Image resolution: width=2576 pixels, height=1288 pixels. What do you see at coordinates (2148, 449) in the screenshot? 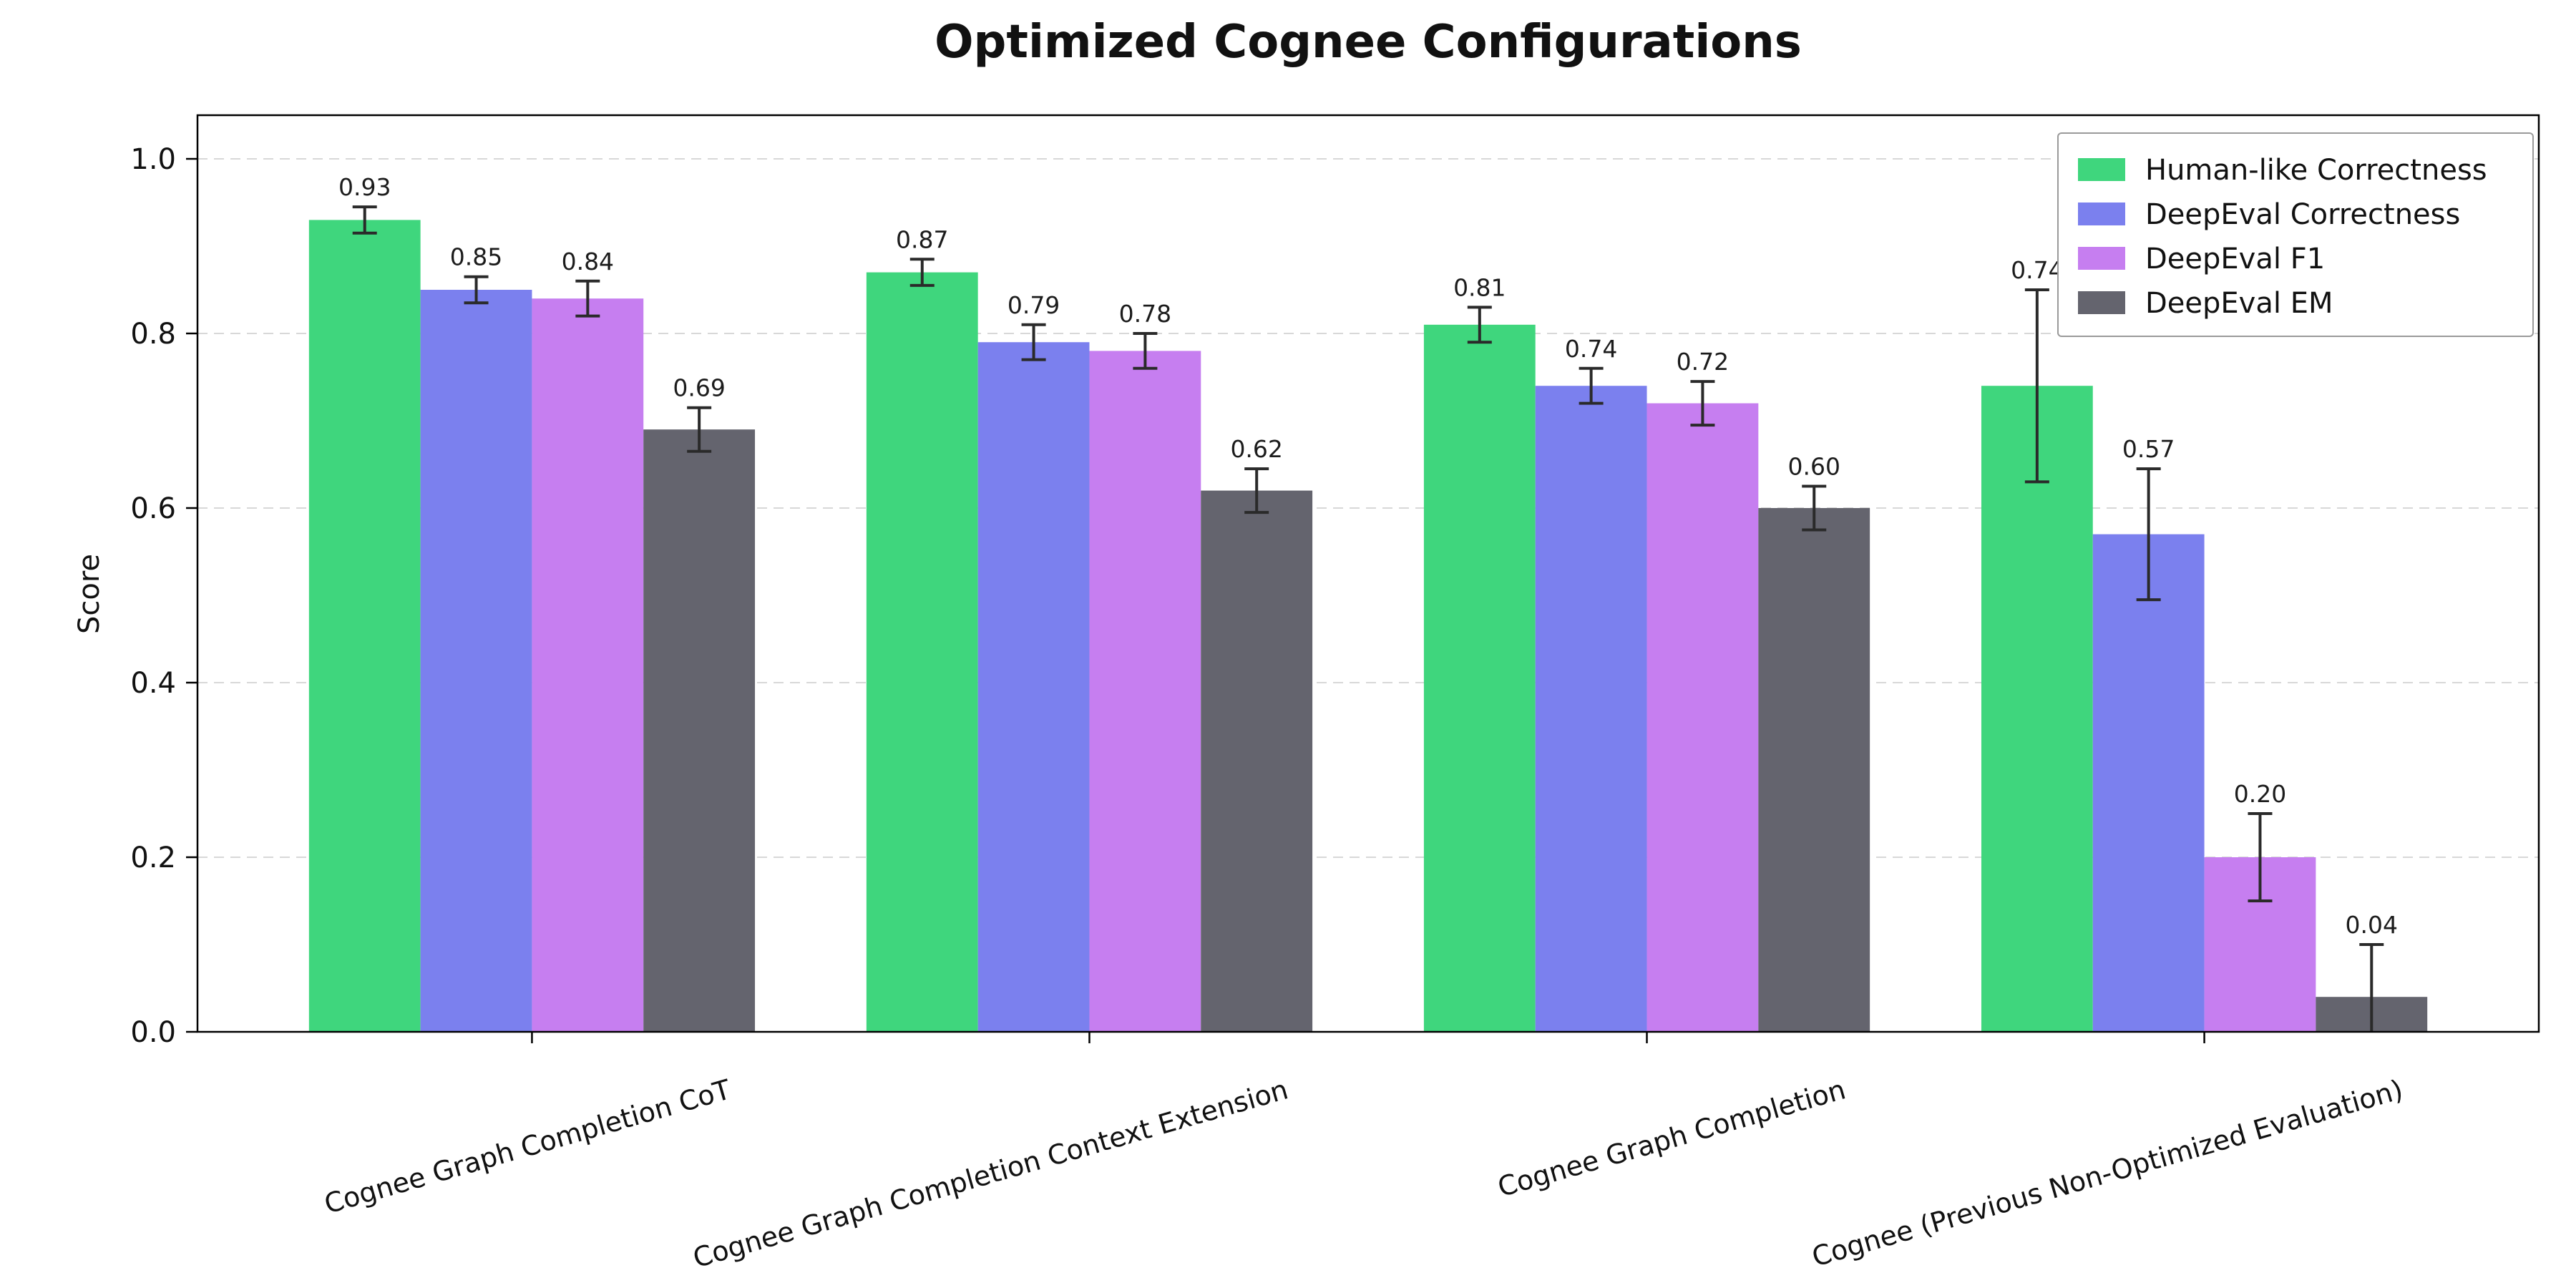
I see `value-label: 0.57` at bounding box center [2148, 449].